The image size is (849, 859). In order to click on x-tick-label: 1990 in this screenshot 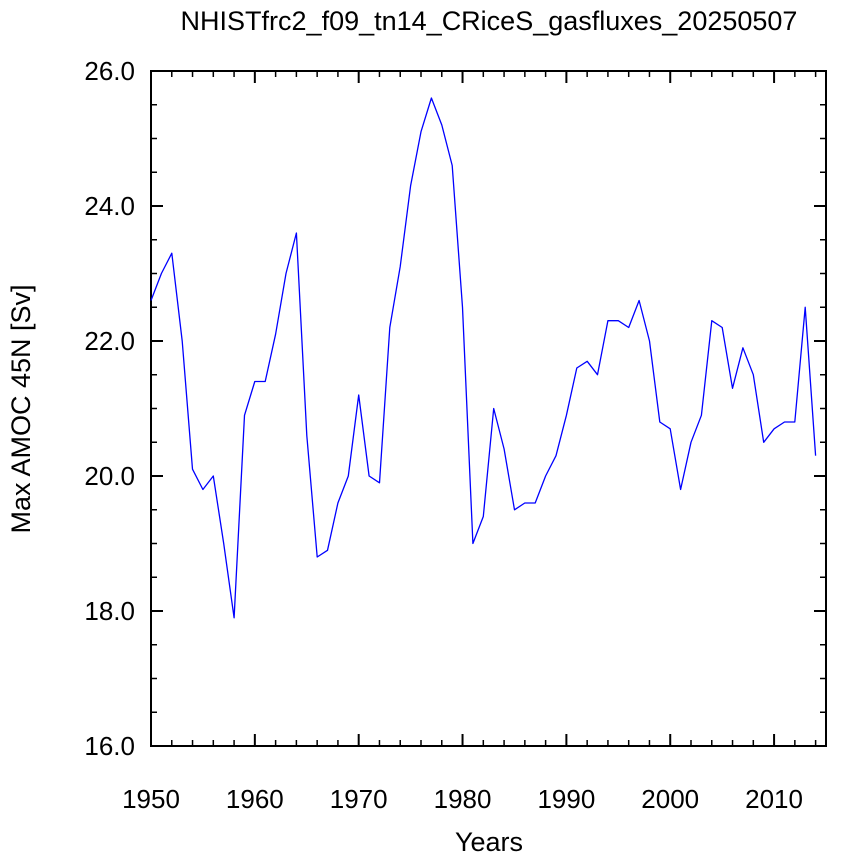, I will do `click(566, 799)`.